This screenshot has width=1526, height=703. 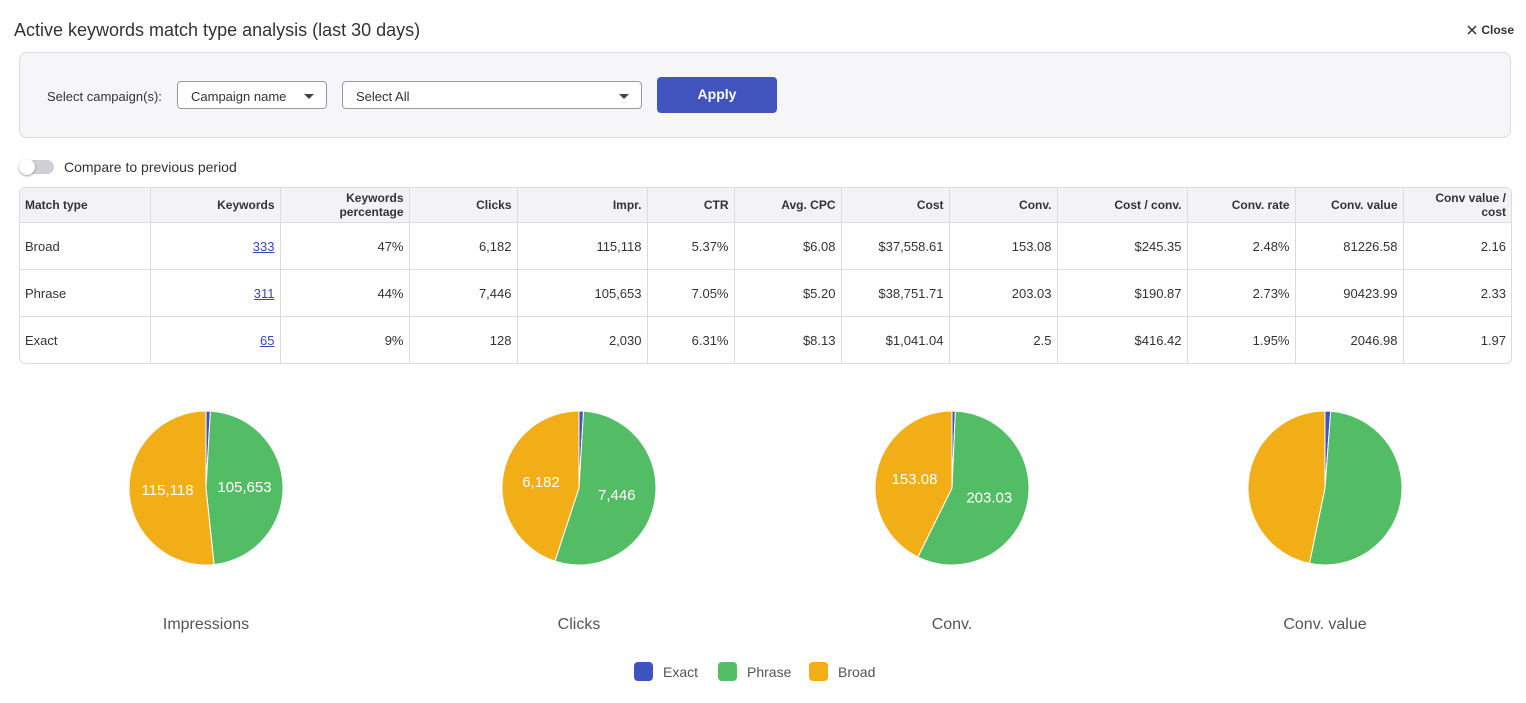 I want to click on table-cell: 311, so click(x=214, y=293).